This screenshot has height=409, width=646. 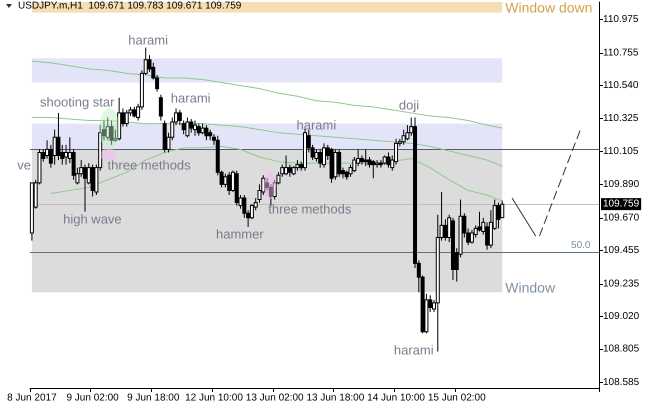 What do you see at coordinates (621, 52) in the screenshot?
I see `y-tick-label: 110.755` at bounding box center [621, 52].